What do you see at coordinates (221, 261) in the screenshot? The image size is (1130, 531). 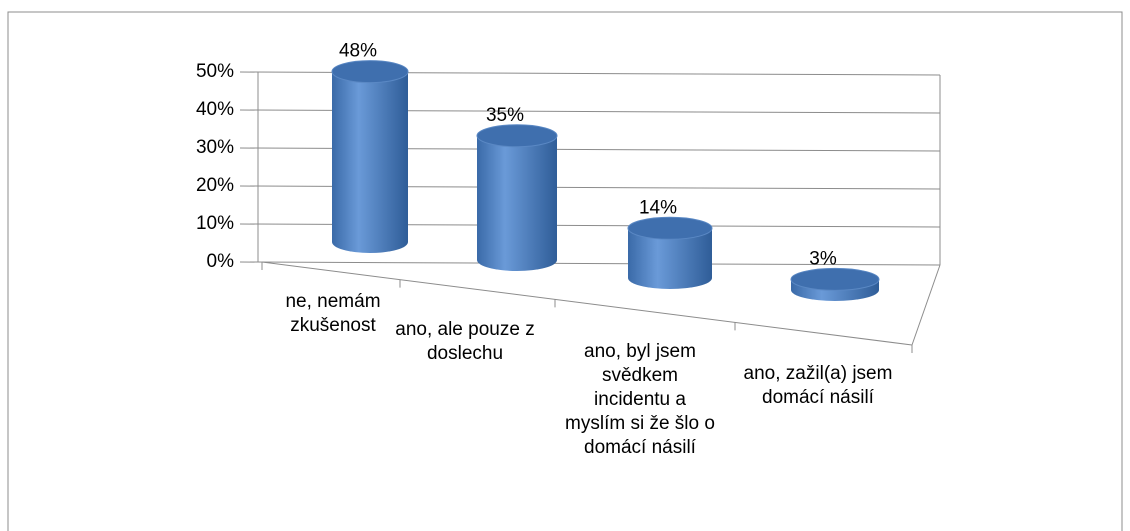 I see `y-tick-label: 0%` at bounding box center [221, 261].